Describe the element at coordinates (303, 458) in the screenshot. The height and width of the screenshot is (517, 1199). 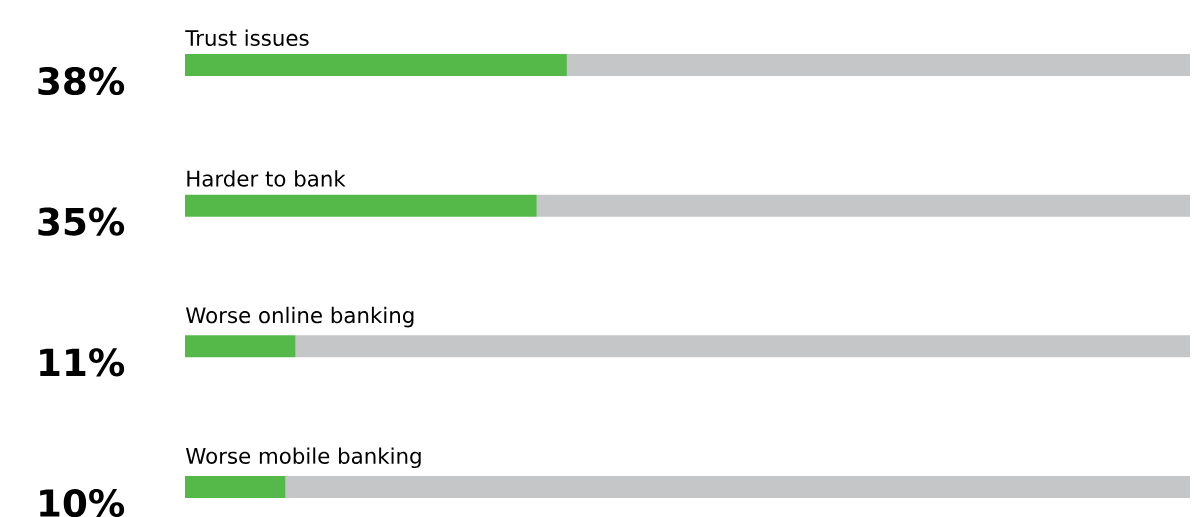
I see `y-tick-label: Worse mobile banking` at that location.